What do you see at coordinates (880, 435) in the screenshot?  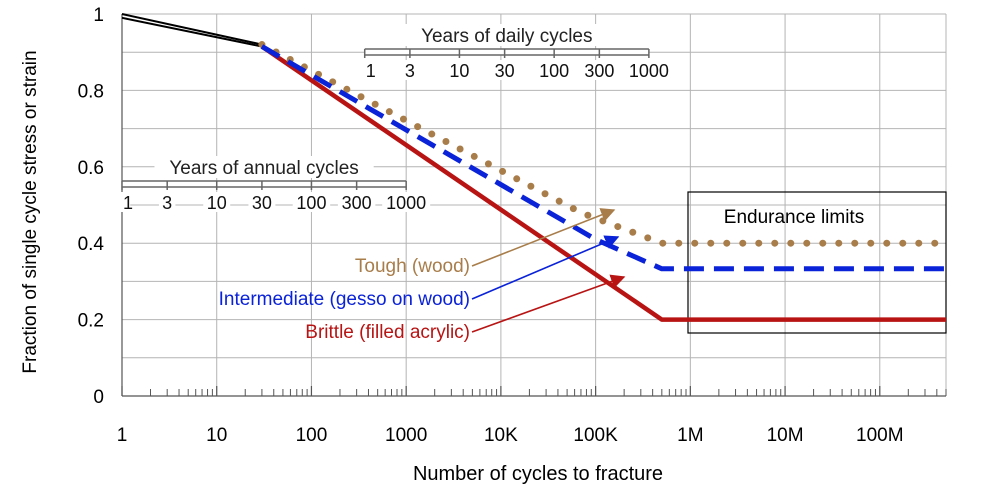 I see `x-tick-label: 100M` at bounding box center [880, 435].